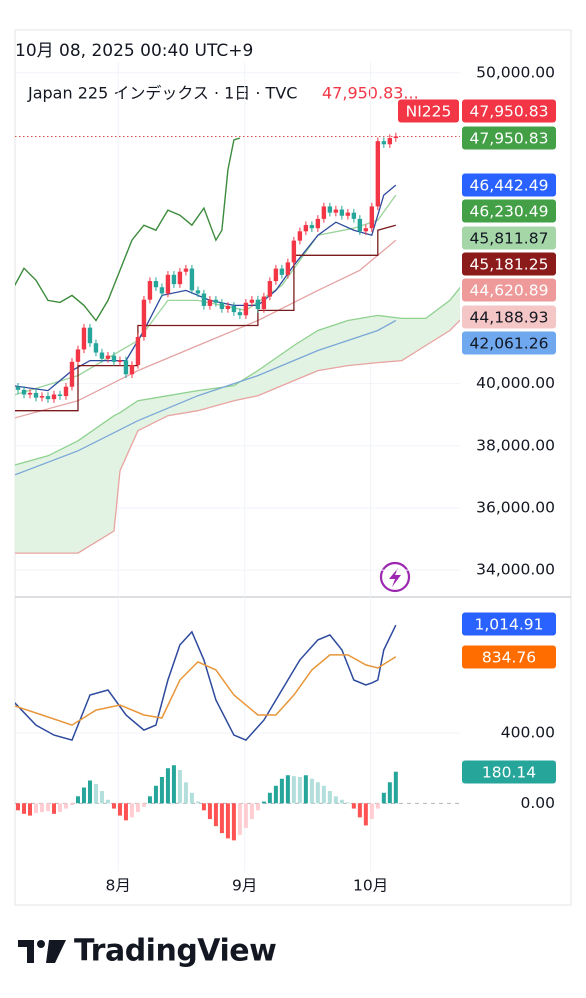 The height and width of the screenshot is (998, 586). I want to click on symbol-label: NI225, so click(429, 112).